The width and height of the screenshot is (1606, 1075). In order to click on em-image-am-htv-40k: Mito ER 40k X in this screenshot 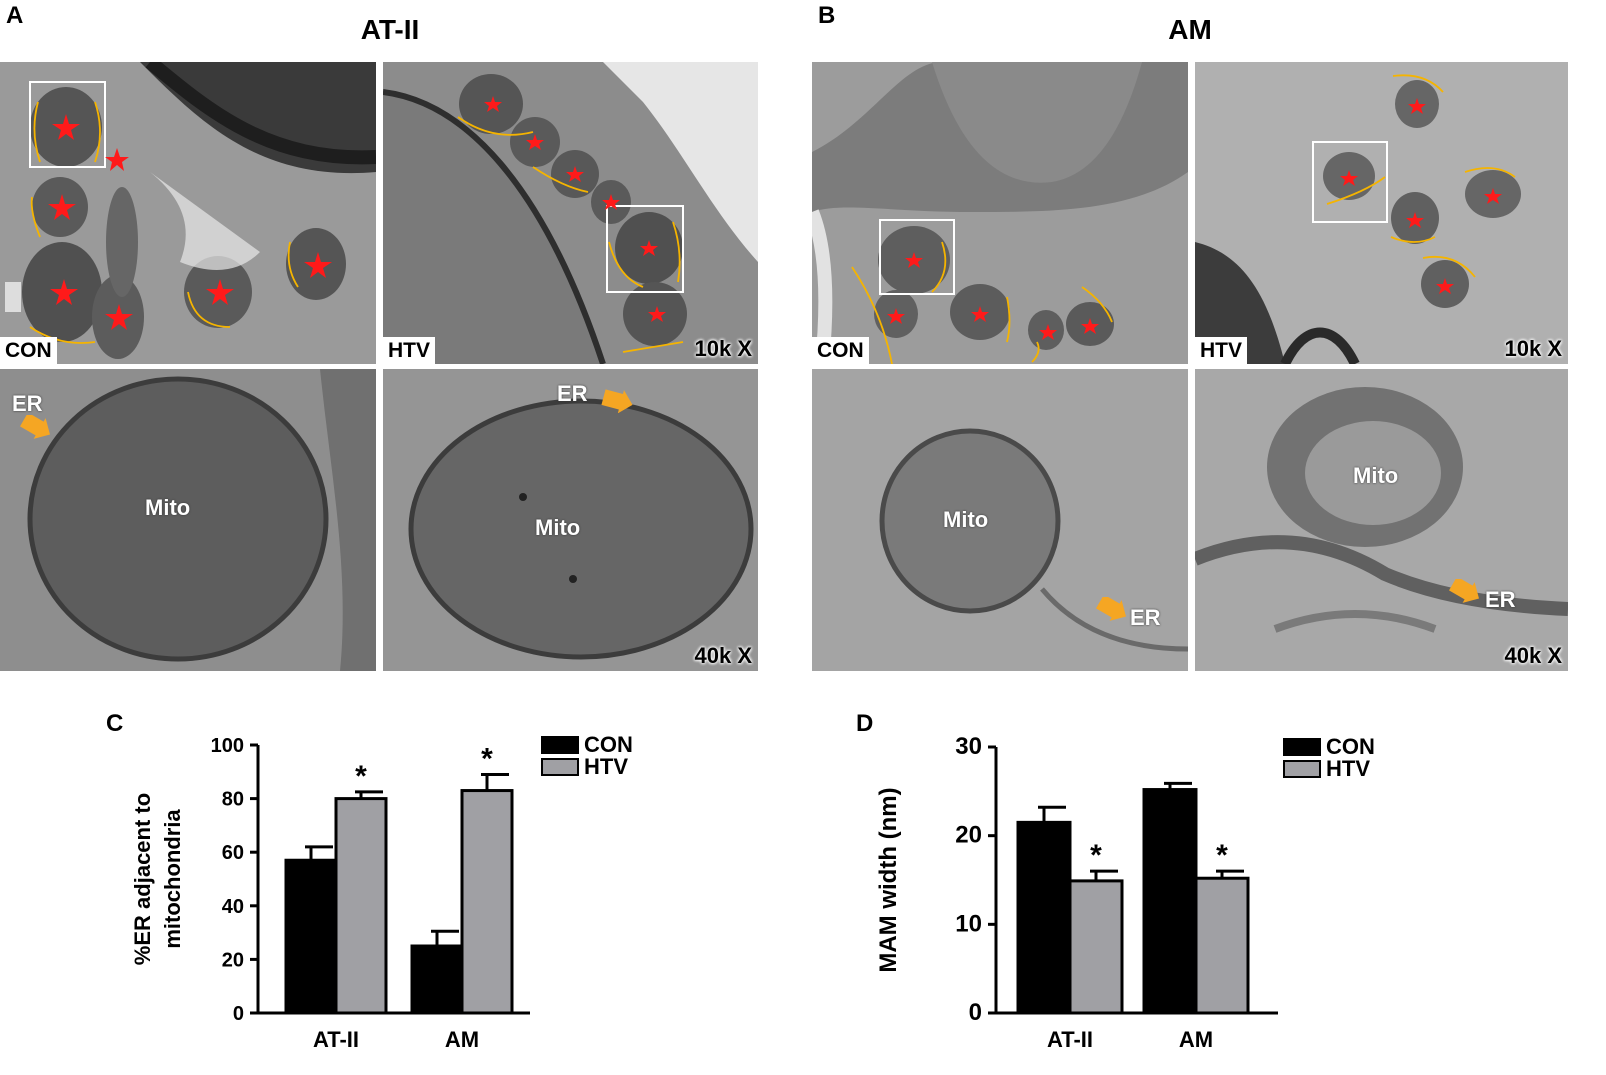, I will do `click(1381, 520)`.